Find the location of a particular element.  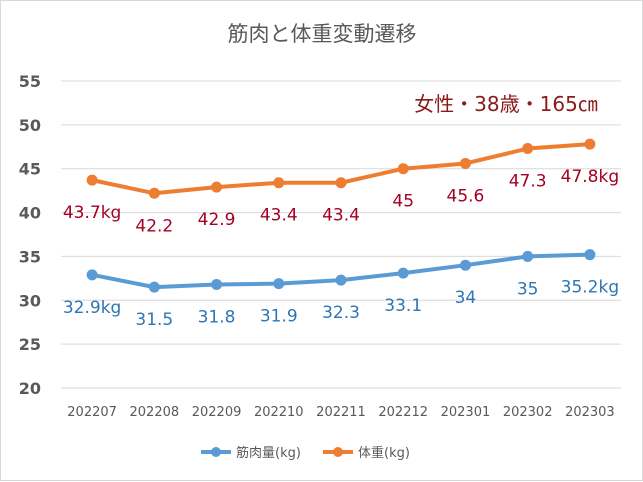

x-tick-label: 202207 is located at coordinates (92, 412).